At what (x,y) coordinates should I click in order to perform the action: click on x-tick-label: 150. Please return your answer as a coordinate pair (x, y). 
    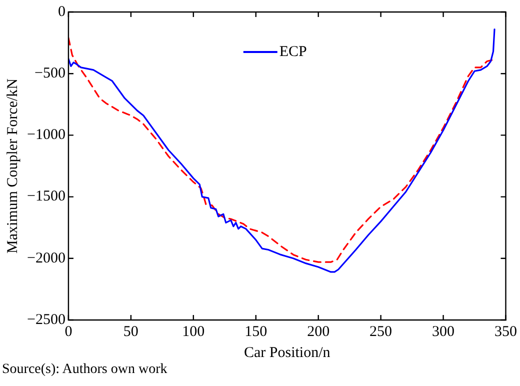
    Looking at the image, I should click on (256, 332).